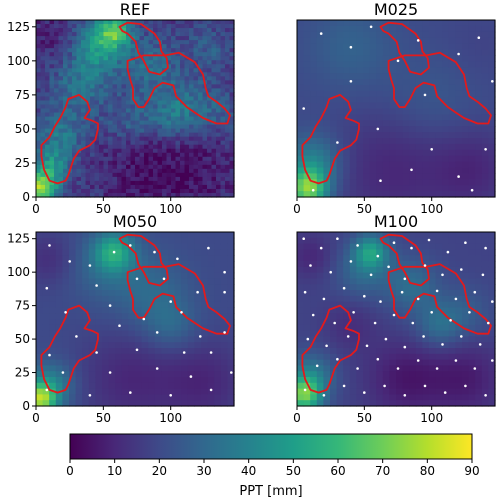  Describe the element at coordinates (26, 197) in the screenshot. I see `y-tick-label: 0` at that location.